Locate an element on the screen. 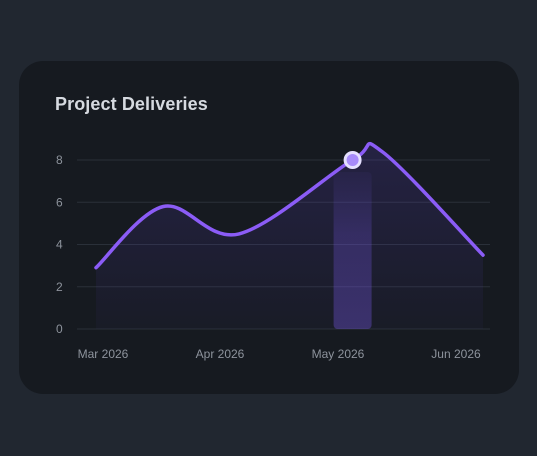 The width and height of the screenshot is (537, 456). y-axis-labels: 0 2 4 6 8 is located at coordinates (59, 244).